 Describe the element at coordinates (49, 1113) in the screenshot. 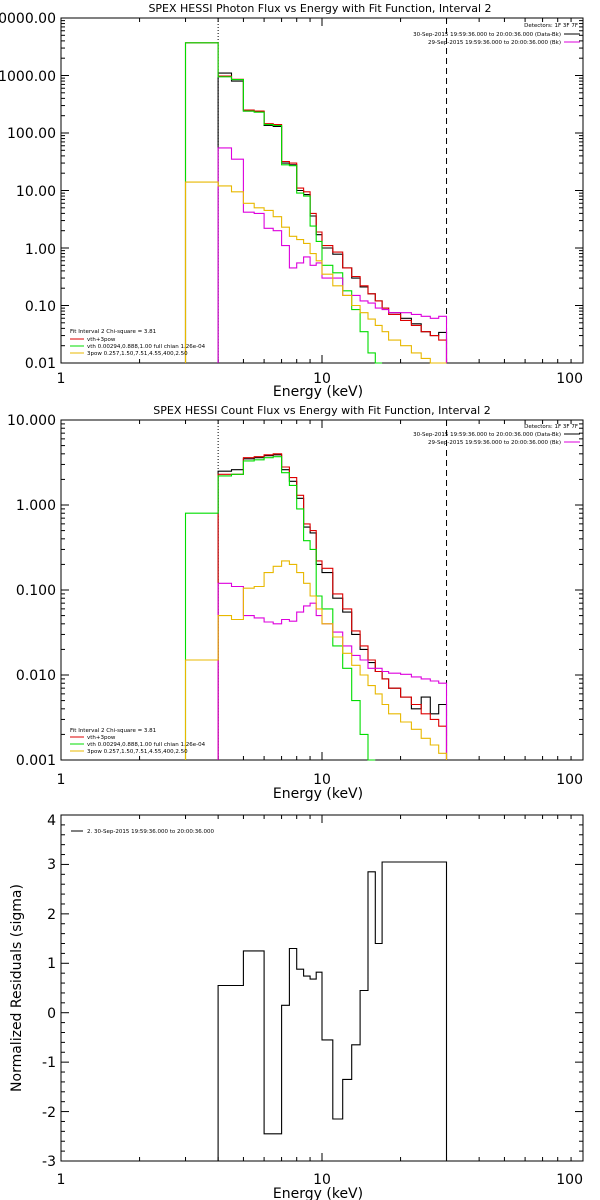

I see `resid-y-tick-neg2: -2` at that location.